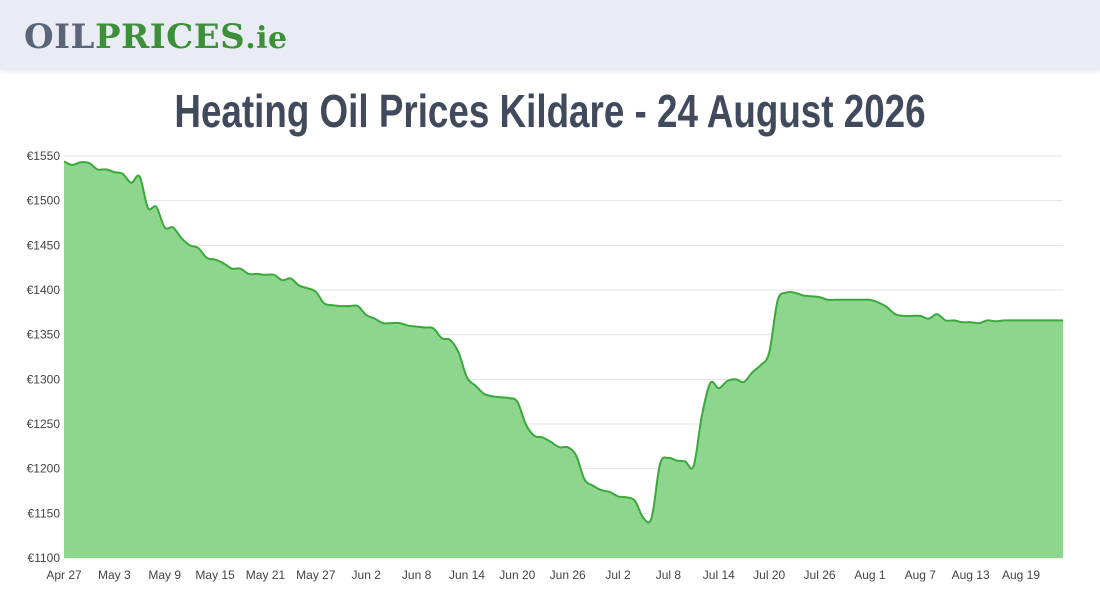 Image resolution: width=1100 pixels, height=600 pixels. Describe the element at coordinates (164, 575) in the screenshot. I see `x-tick-label: May 9` at that location.